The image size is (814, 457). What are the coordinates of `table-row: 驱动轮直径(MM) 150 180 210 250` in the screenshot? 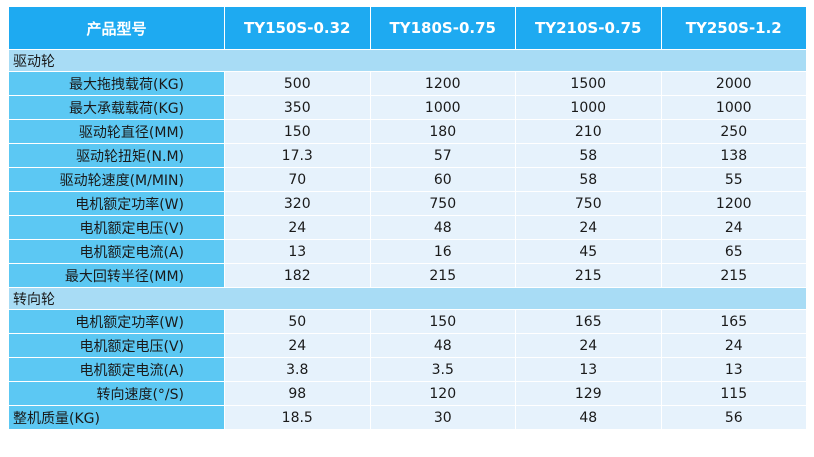 It's located at (407, 131).